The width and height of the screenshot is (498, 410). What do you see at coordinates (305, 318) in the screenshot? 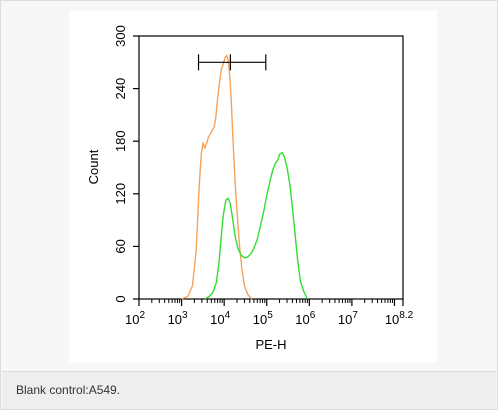
I see `x-tick-label: 10⁶` at bounding box center [305, 318].